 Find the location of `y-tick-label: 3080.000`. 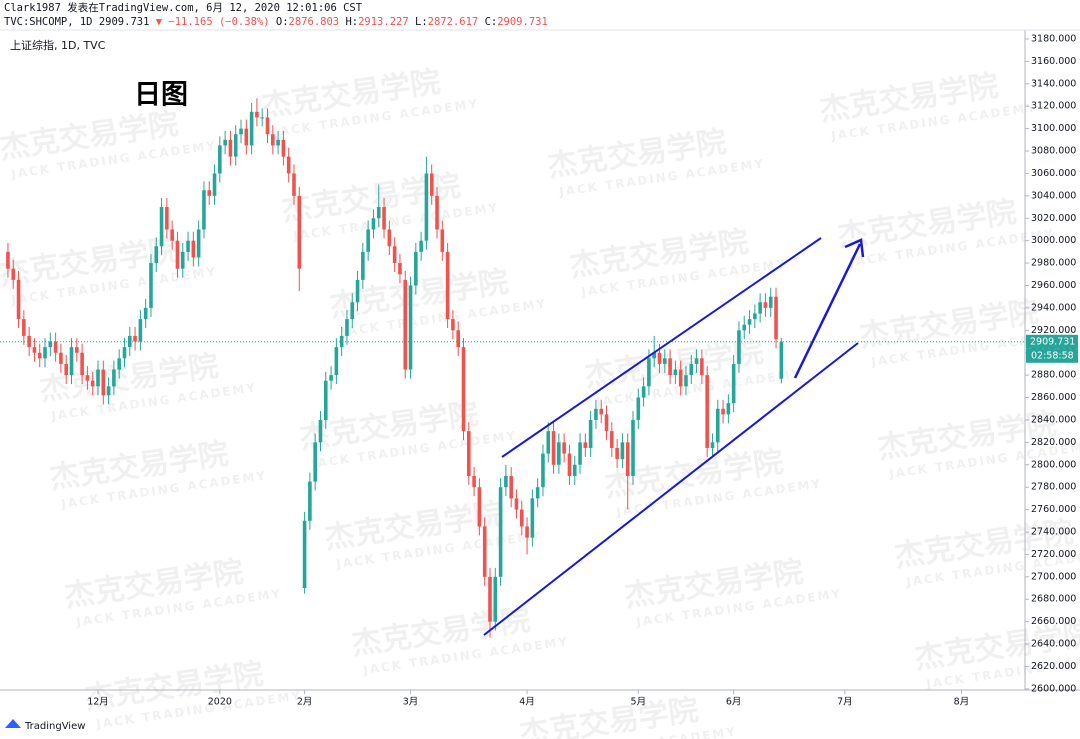

y-tick-label: 3080.000 is located at coordinates (1053, 151).